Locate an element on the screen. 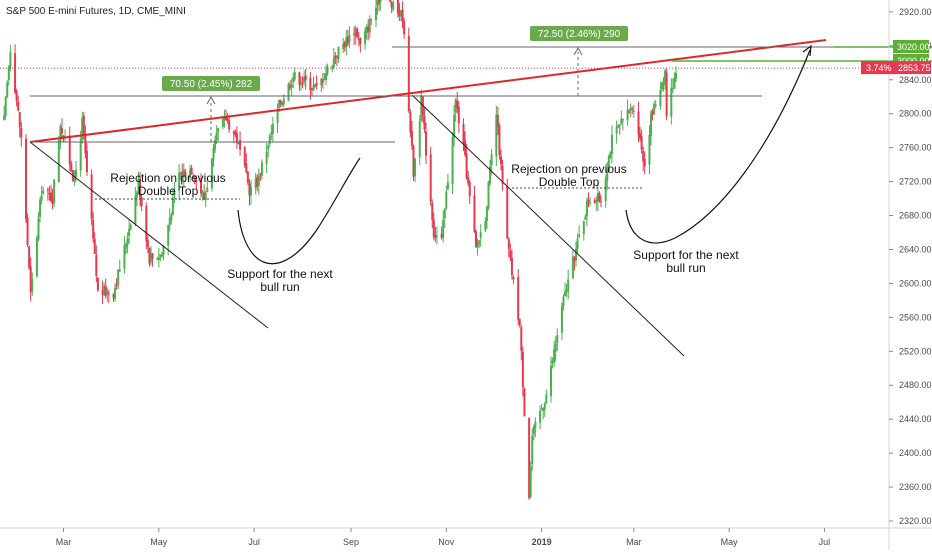 The image size is (932, 555). last-price-change-label: 3.74% is located at coordinates (879, 68).